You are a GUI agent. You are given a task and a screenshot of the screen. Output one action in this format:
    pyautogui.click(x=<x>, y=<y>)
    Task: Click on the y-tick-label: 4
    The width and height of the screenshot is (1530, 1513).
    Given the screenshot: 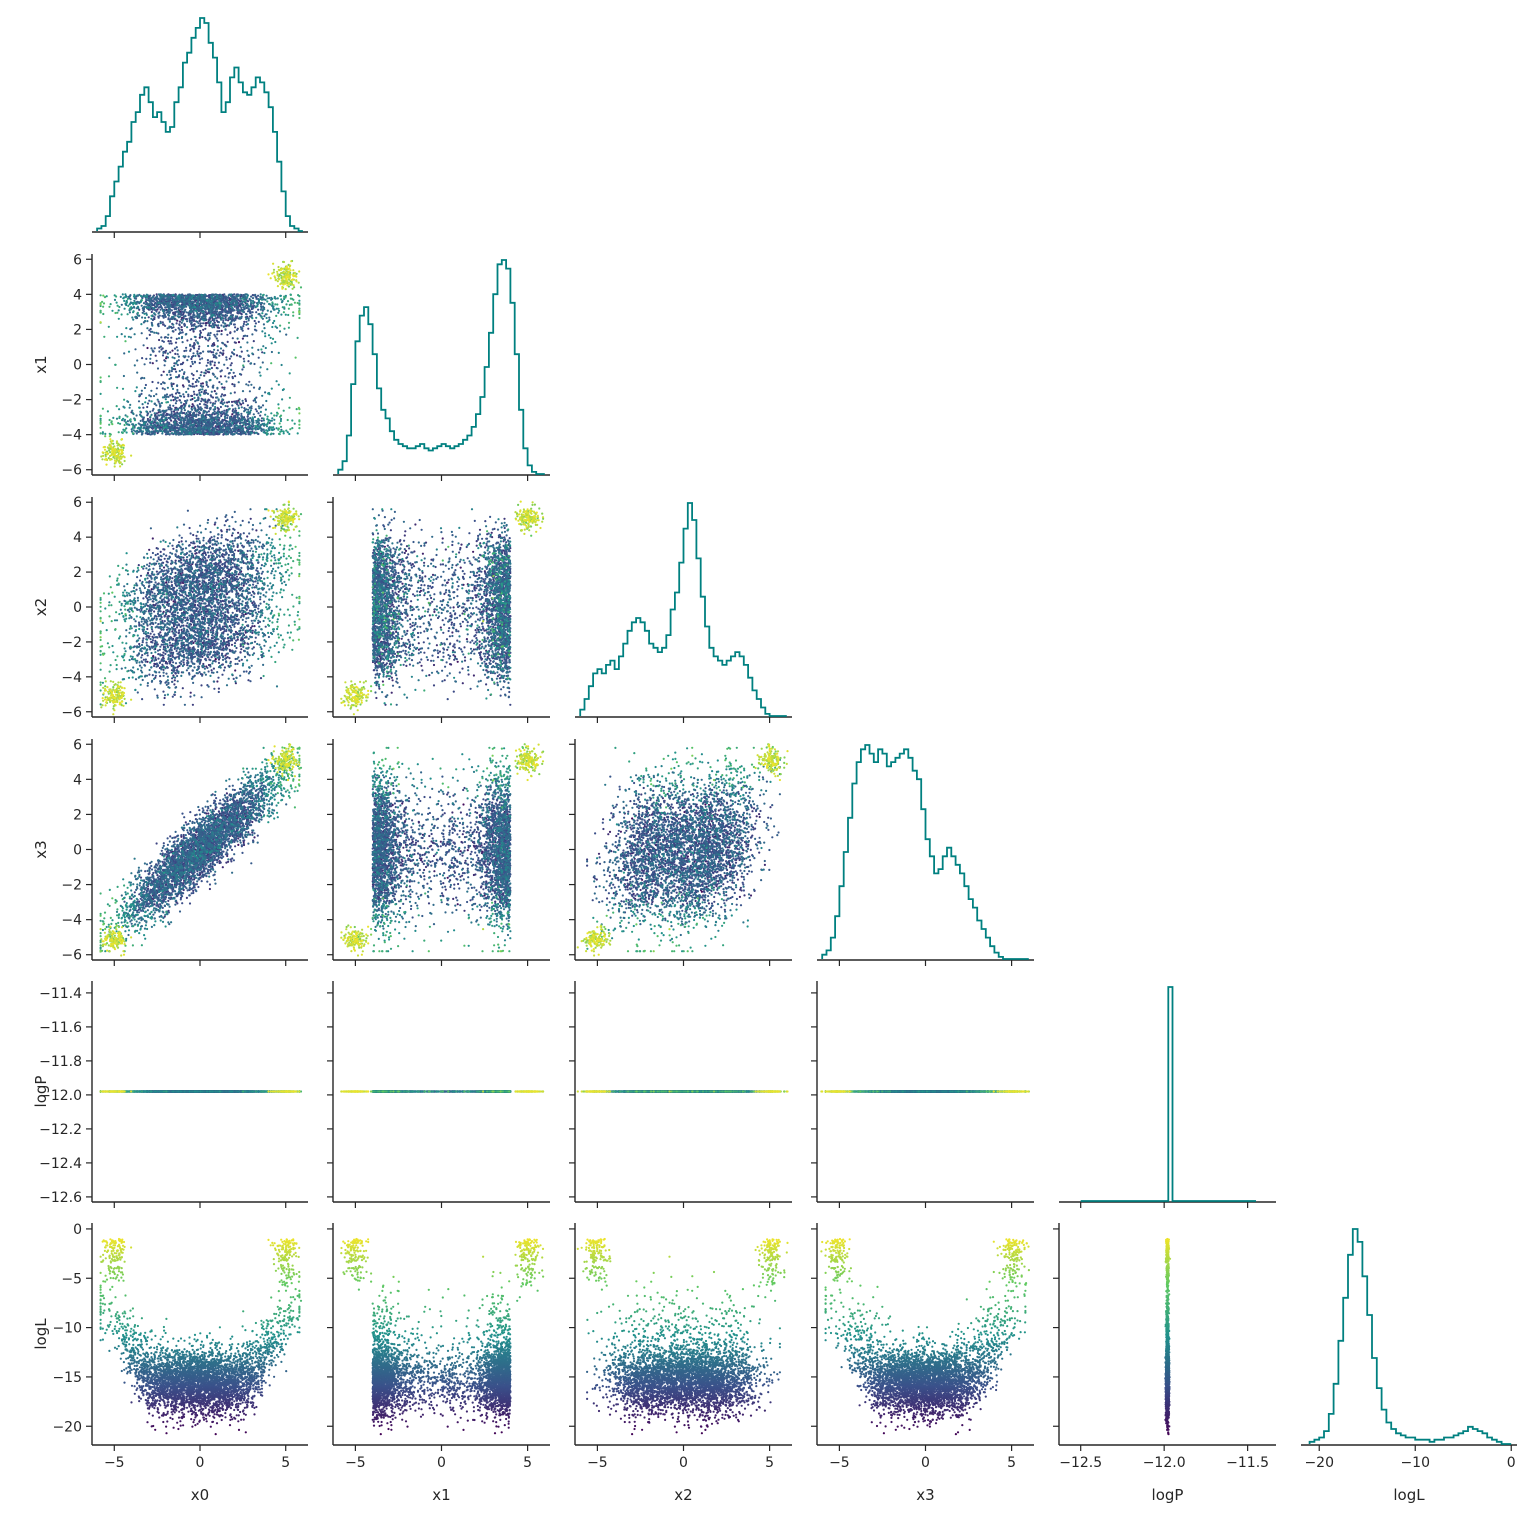 What is the action you would take?
    pyautogui.click(x=77, y=295)
    